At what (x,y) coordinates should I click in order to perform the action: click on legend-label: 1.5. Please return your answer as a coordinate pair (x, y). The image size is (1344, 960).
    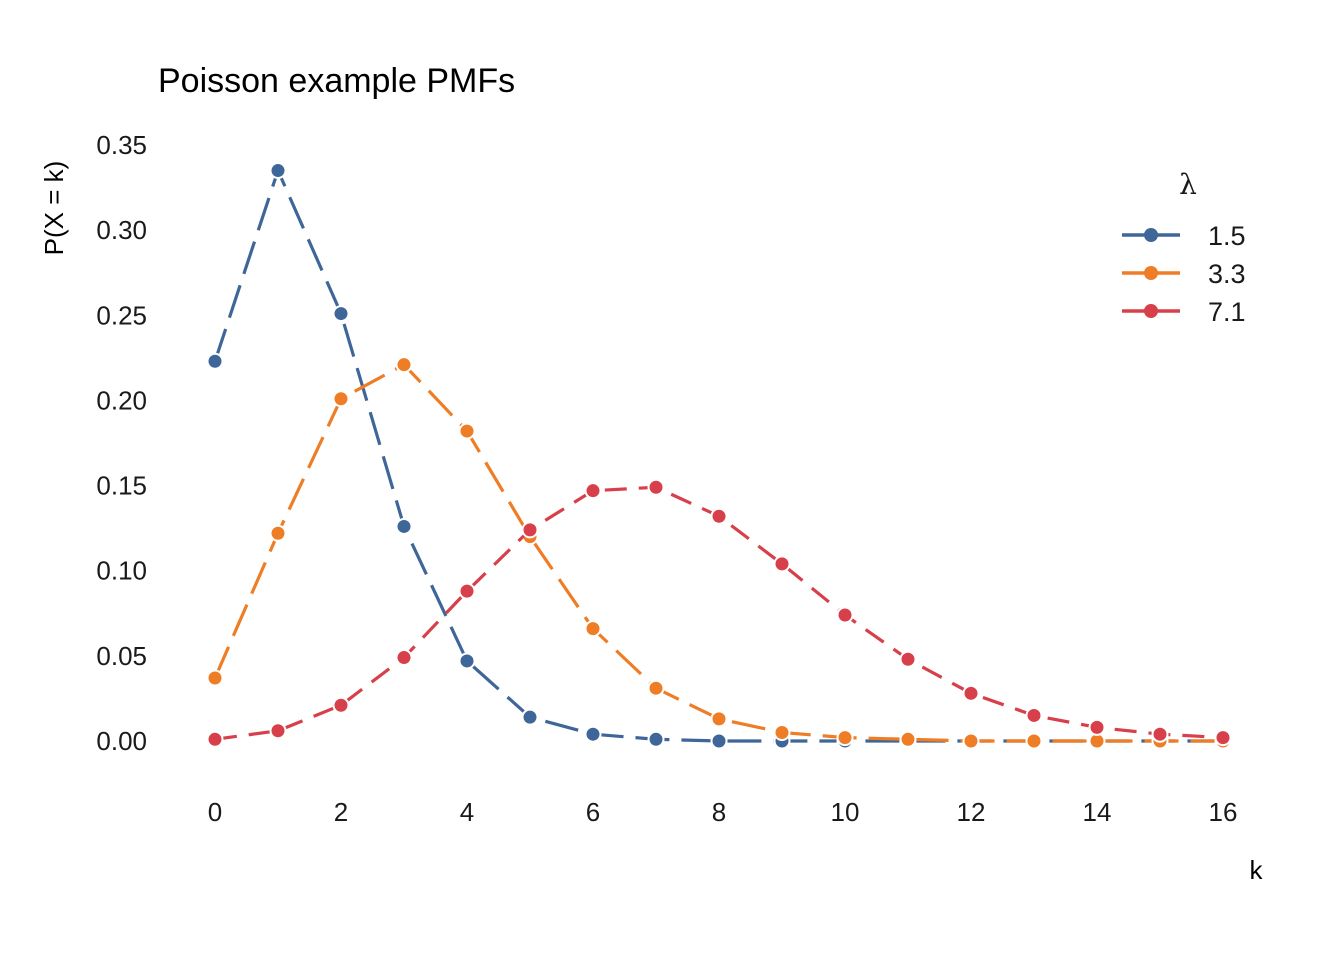
    Looking at the image, I should click on (1227, 236).